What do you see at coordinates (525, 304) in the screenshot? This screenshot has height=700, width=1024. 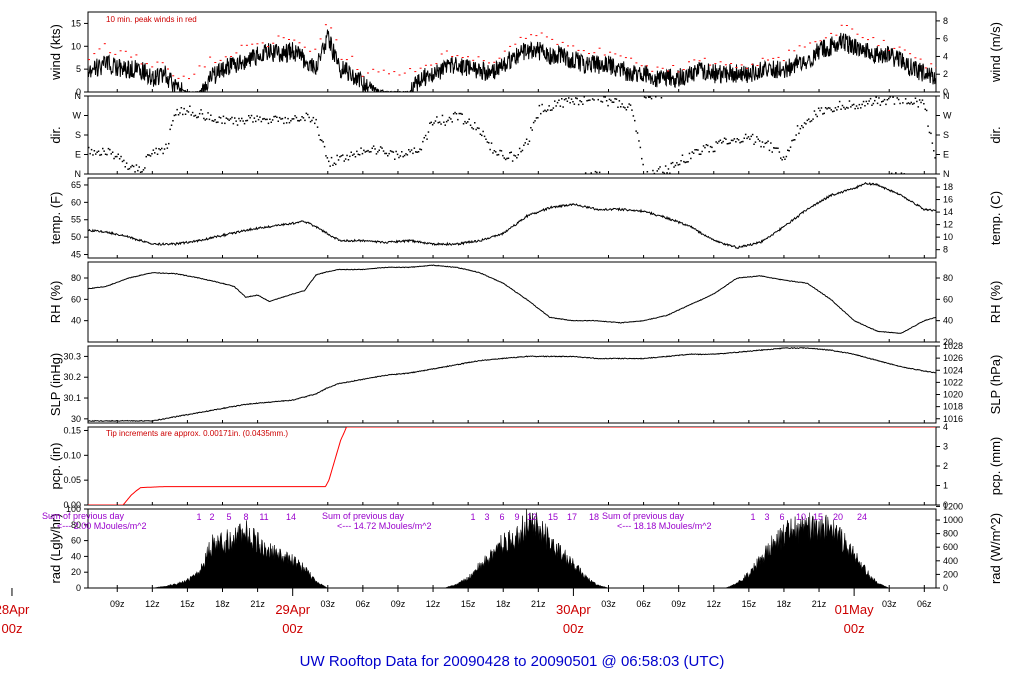 I see `panel-rh: 40 60 80 20 40 60 80 RH (%) RH (%)` at bounding box center [525, 304].